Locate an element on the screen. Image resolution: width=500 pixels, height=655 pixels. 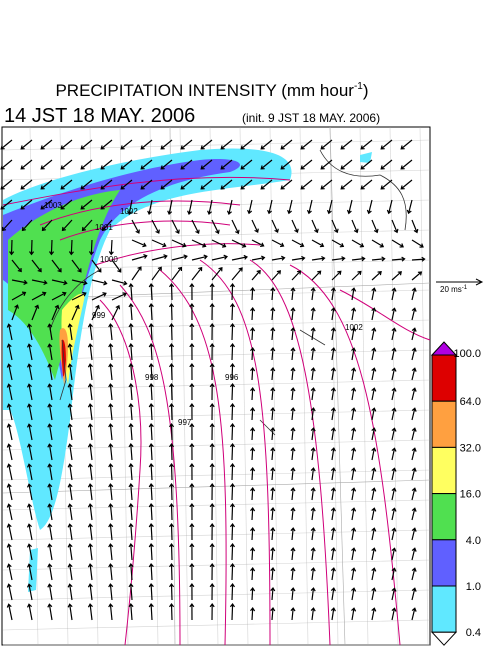
colorbar-over is located at coordinates (444, 348).